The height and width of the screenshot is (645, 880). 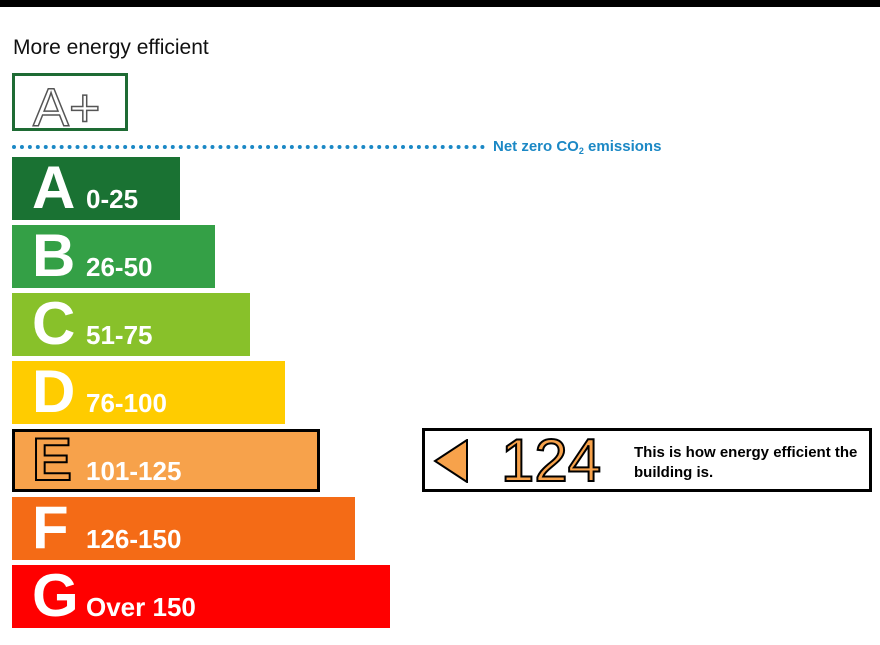 What do you see at coordinates (134, 471) in the screenshot?
I see `band-range: 101-125` at bounding box center [134, 471].